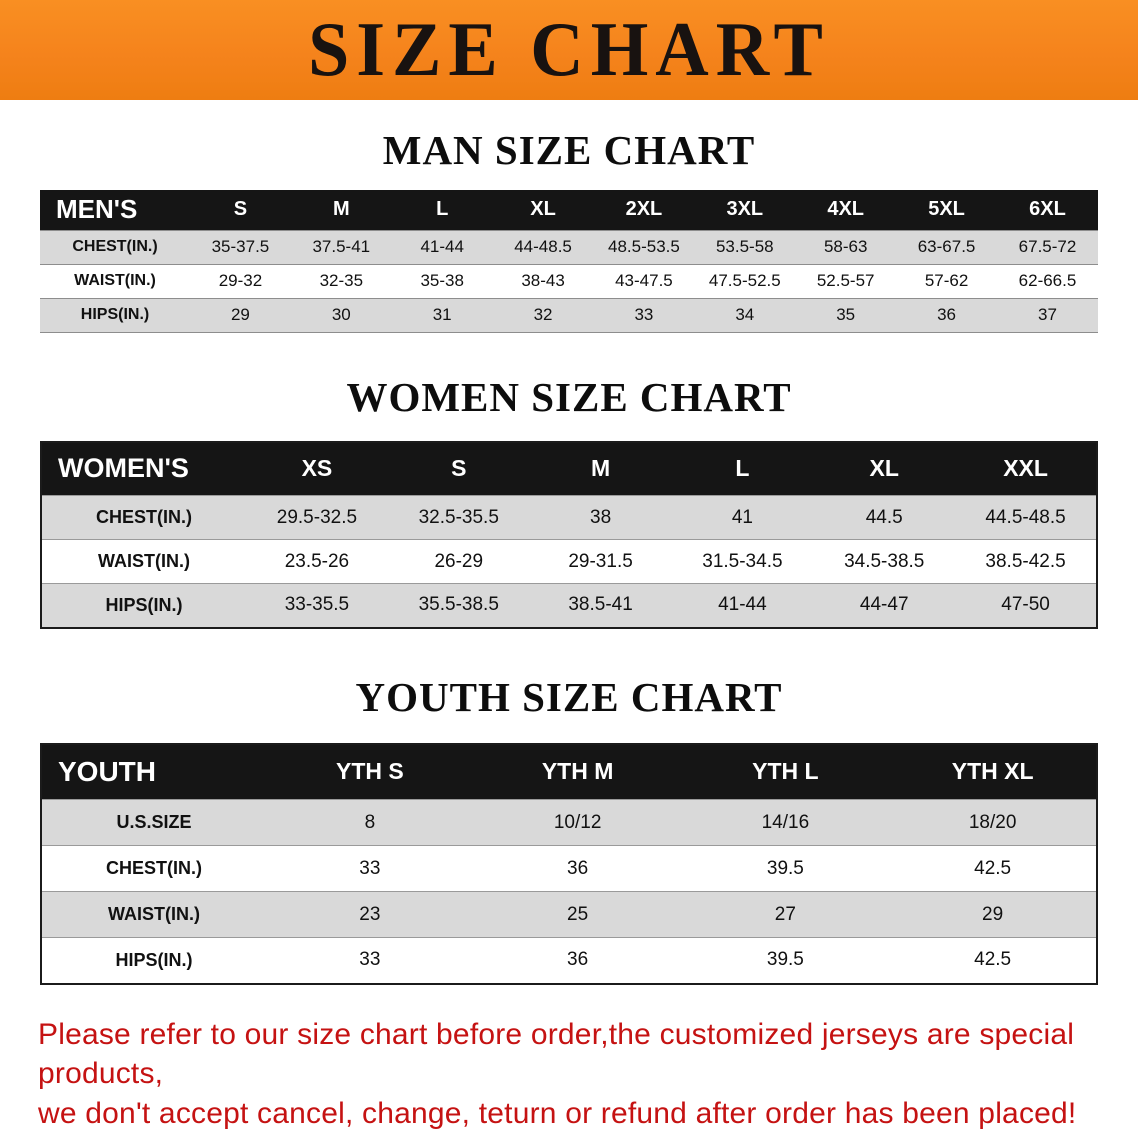 This screenshot has height=1133, width=1138. Describe the element at coordinates (993, 772) in the screenshot. I see `size-column-header: YTH XL` at that location.